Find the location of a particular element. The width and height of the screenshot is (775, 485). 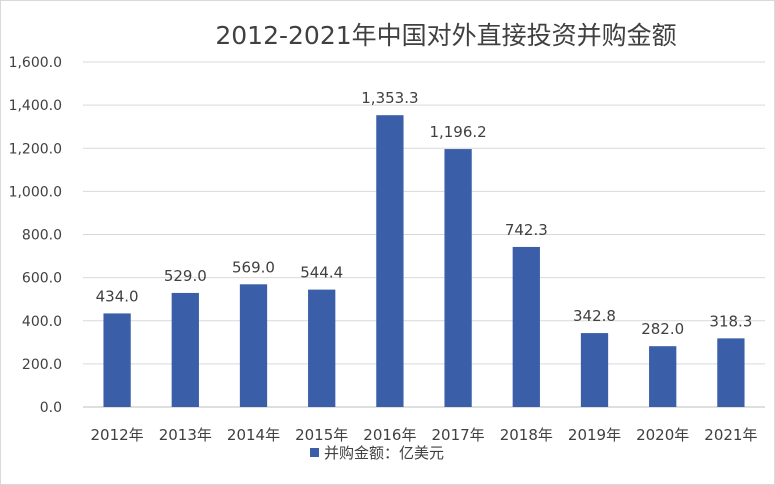

legend-label: 并购金额：亿美元 is located at coordinates (384, 453).